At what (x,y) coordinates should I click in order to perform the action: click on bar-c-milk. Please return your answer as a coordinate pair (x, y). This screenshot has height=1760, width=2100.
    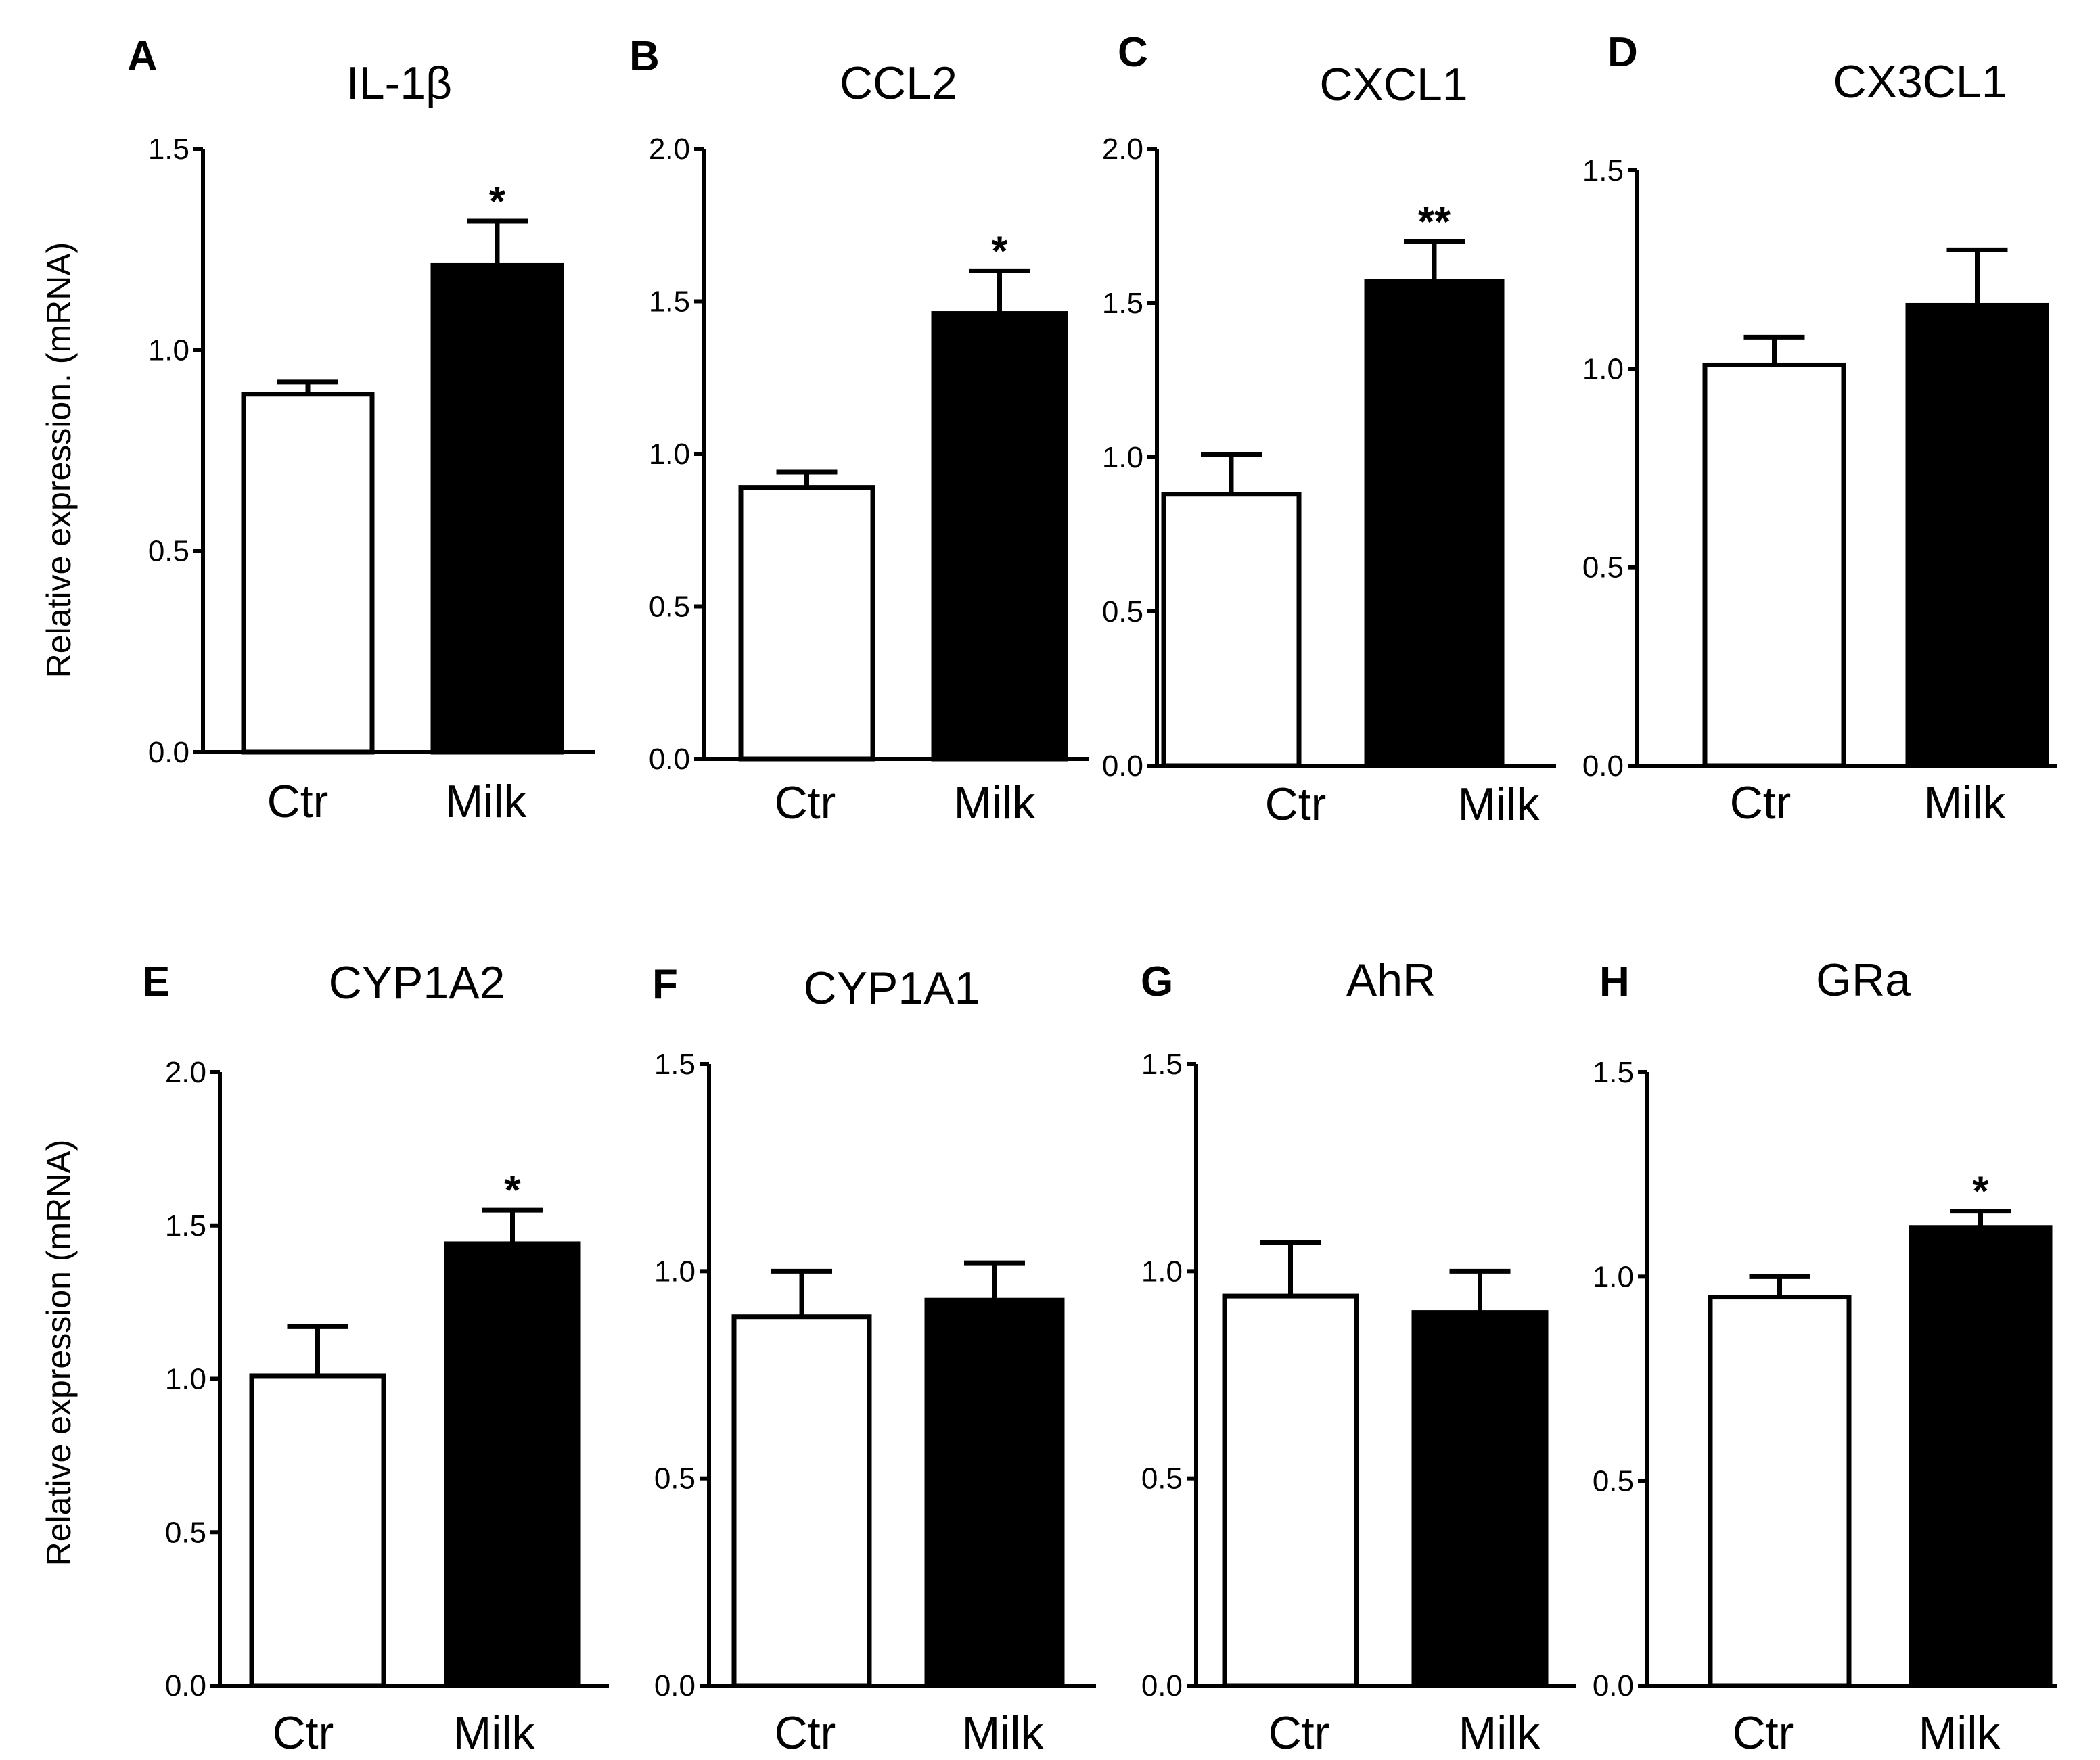
    Looking at the image, I should click on (1434, 523).